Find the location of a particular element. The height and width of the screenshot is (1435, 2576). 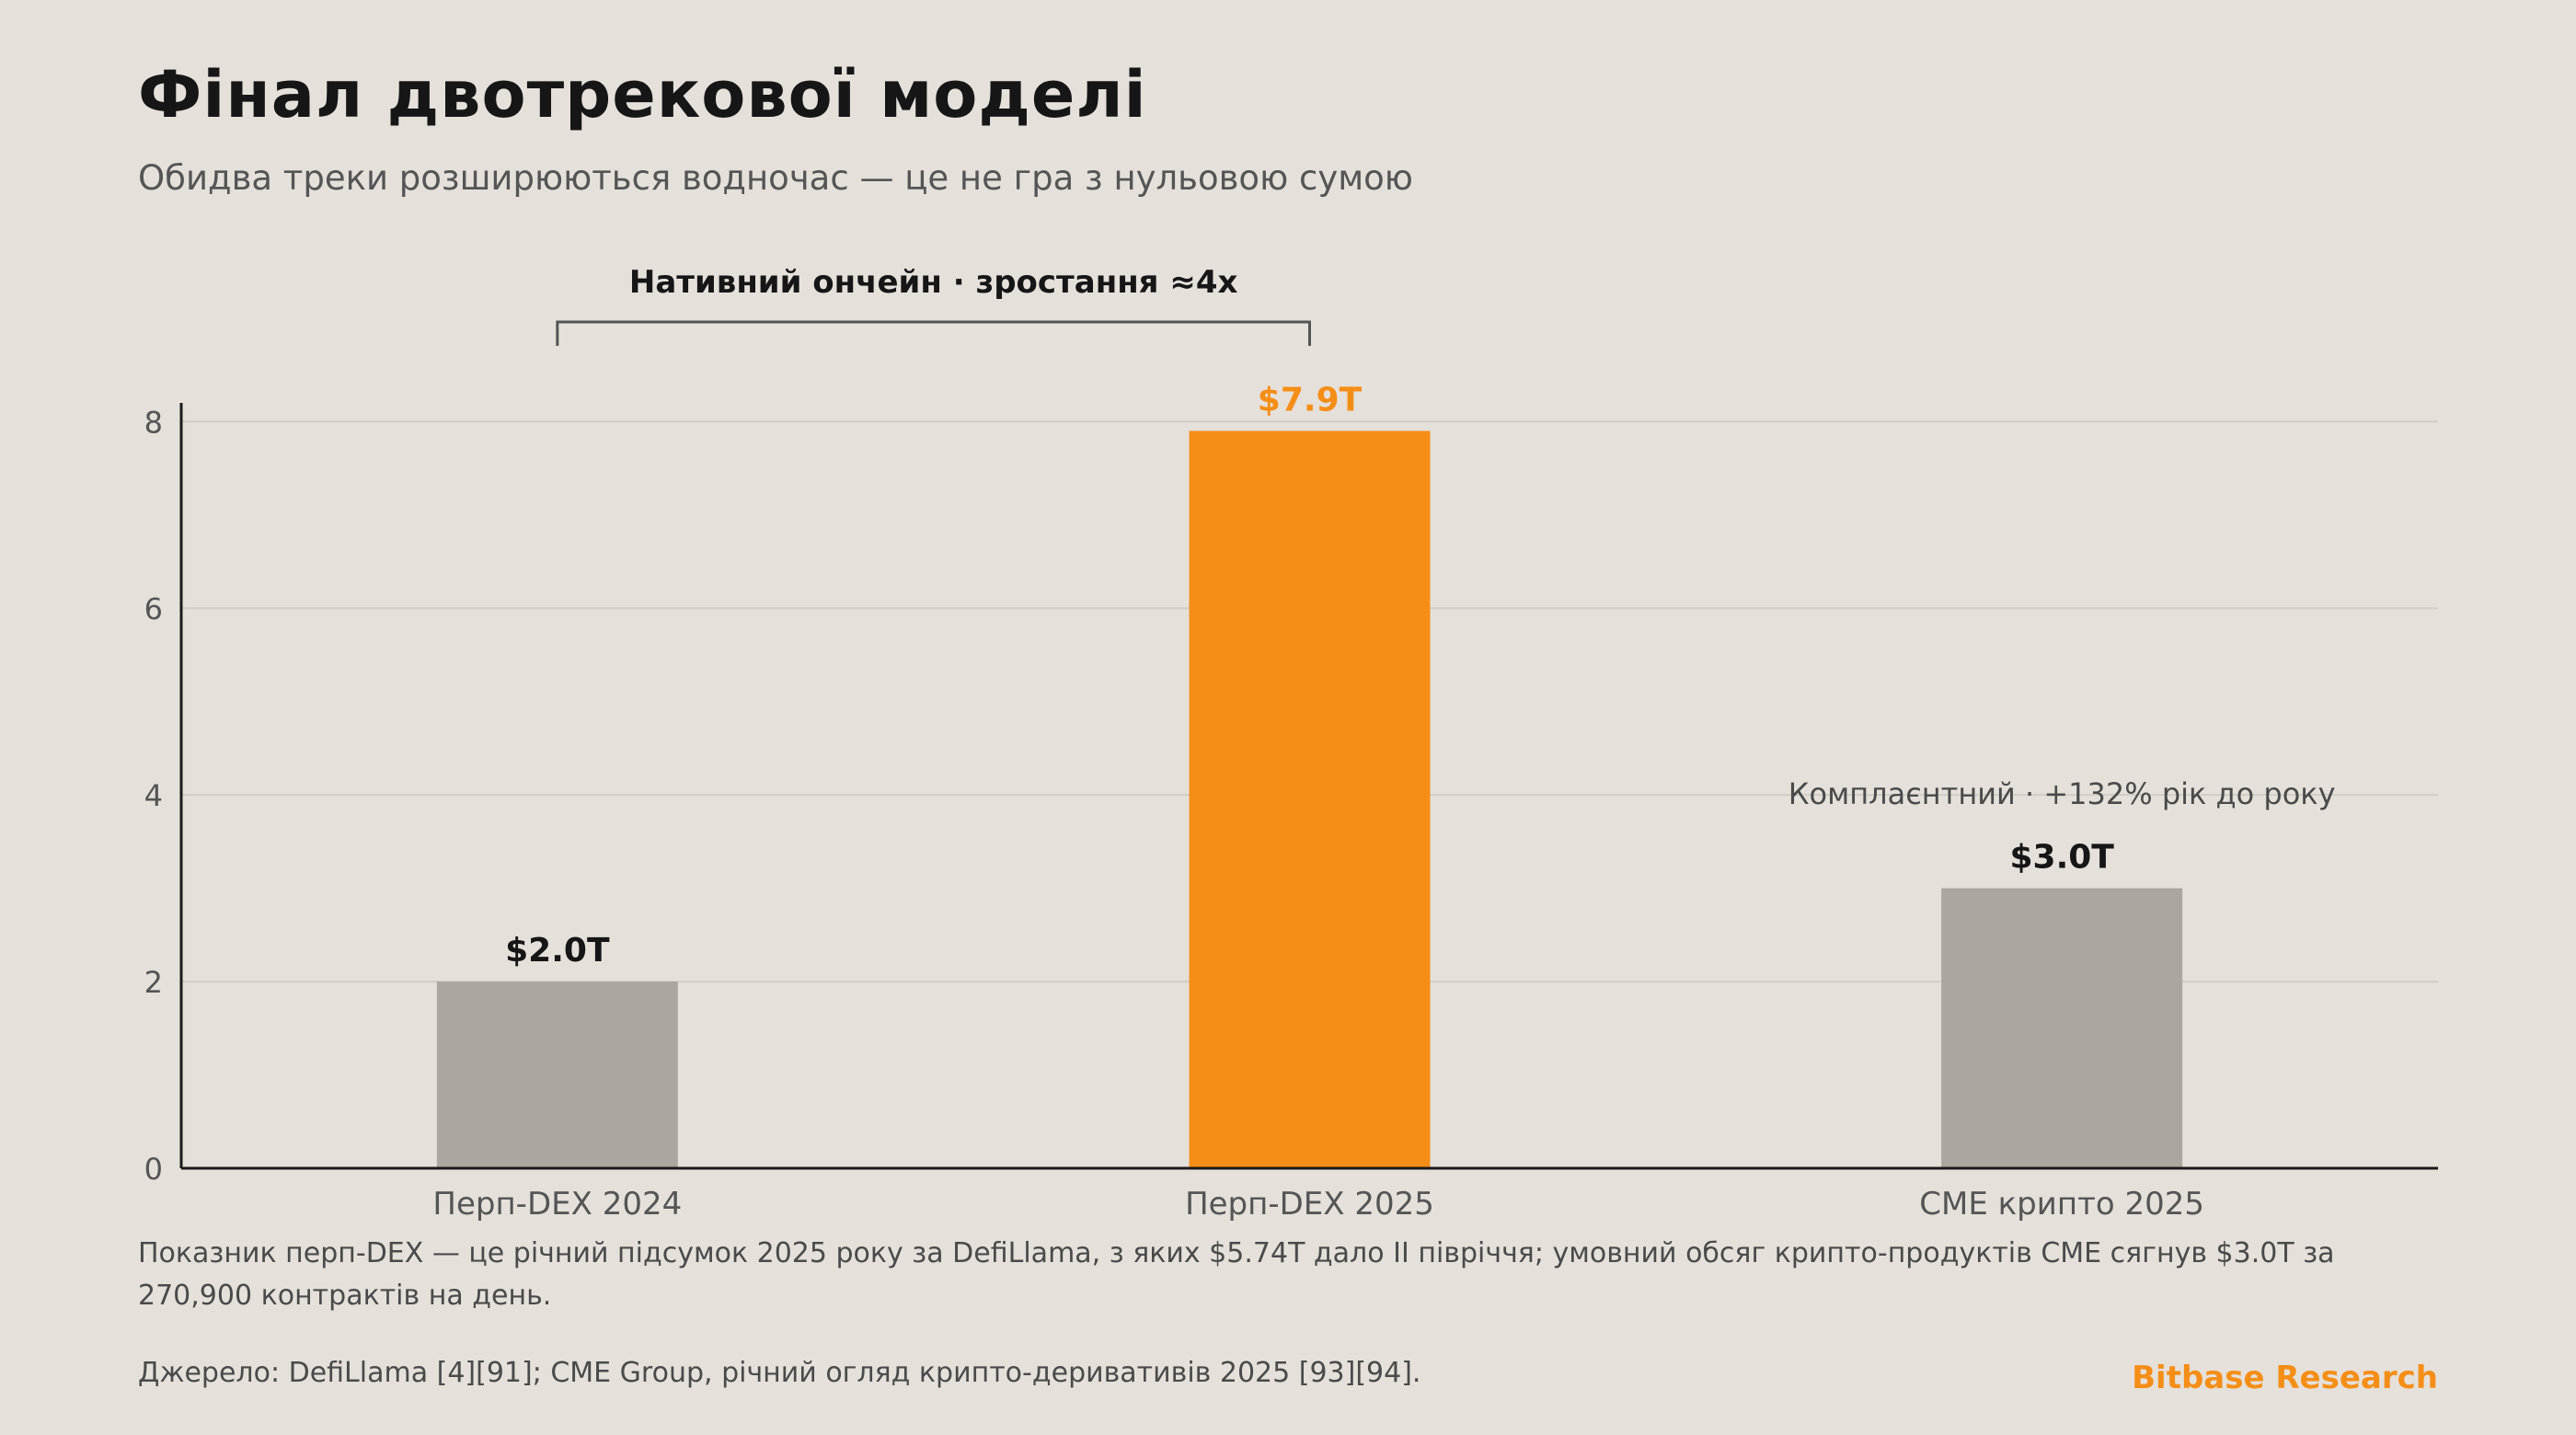

bracket-label: Нативний ончейн · зростання ≈4x is located at coordinates (933, 282).